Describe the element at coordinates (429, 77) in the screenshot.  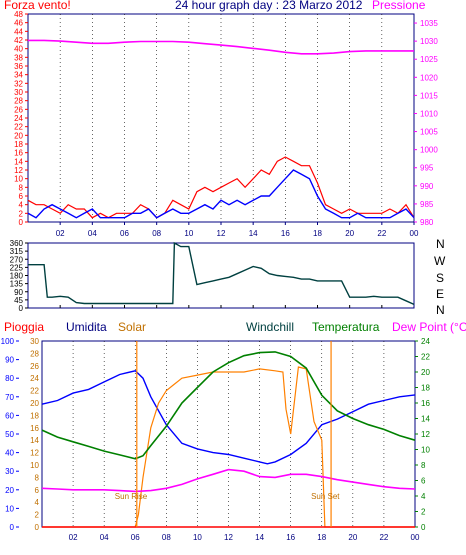
I see `pressure-y-tick-label: 1020` at that location.